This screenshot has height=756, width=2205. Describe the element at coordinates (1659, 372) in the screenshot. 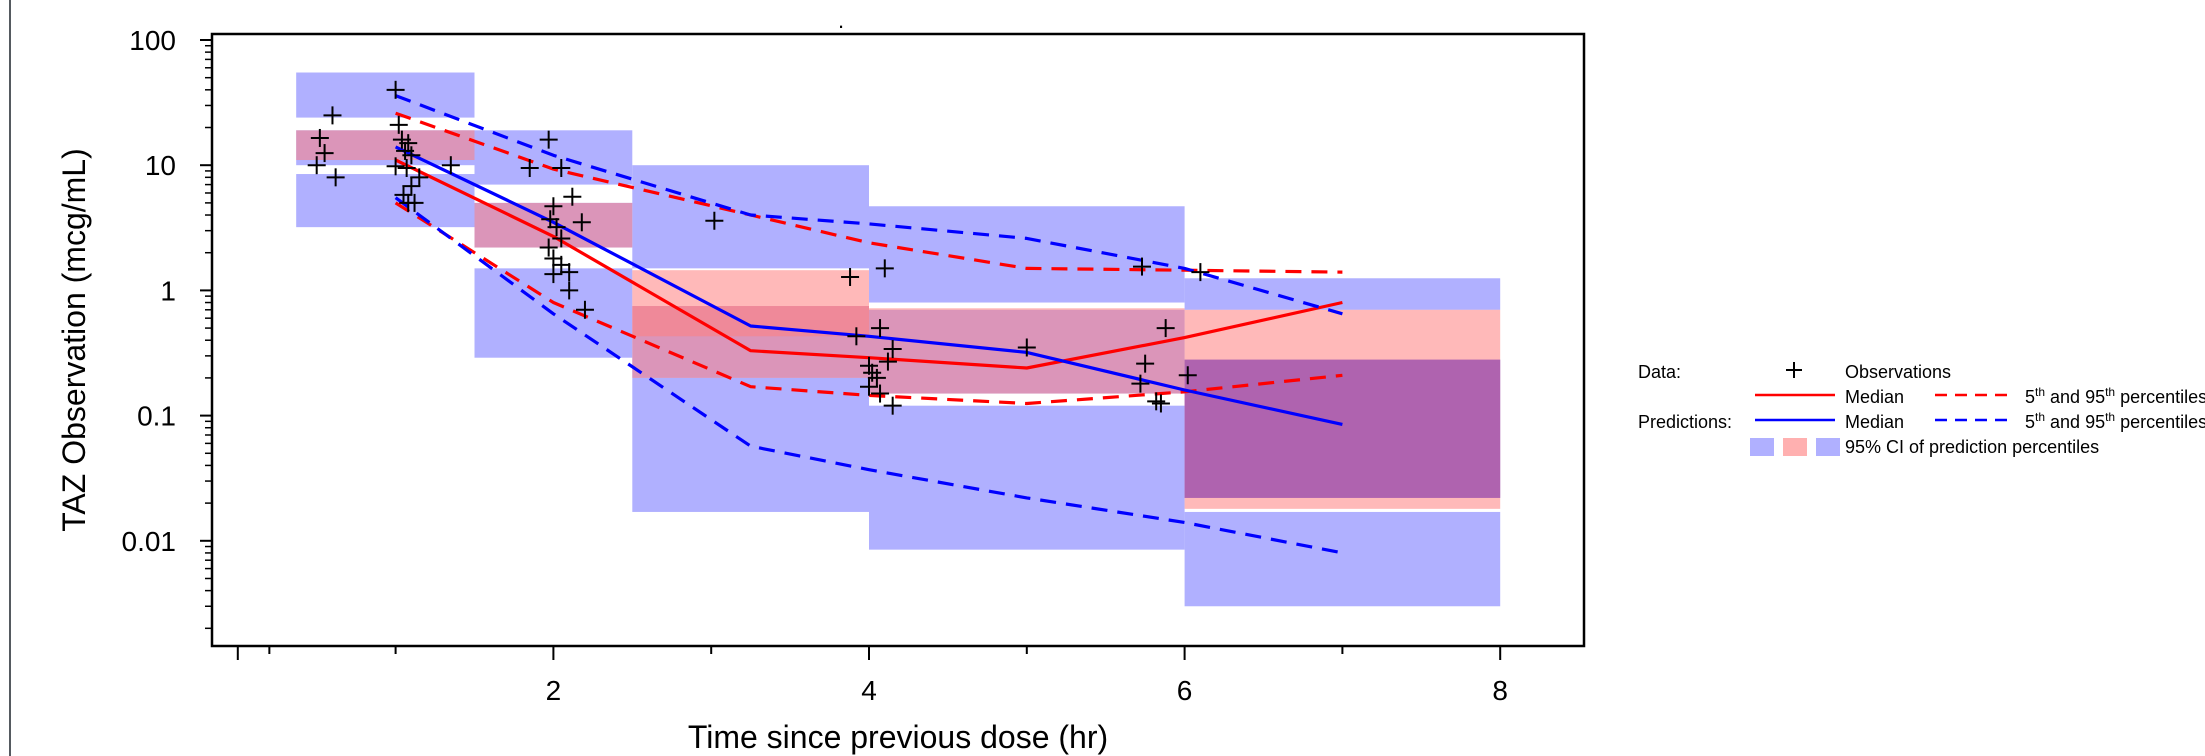

I see `legend-data-label: Data:` at that location.